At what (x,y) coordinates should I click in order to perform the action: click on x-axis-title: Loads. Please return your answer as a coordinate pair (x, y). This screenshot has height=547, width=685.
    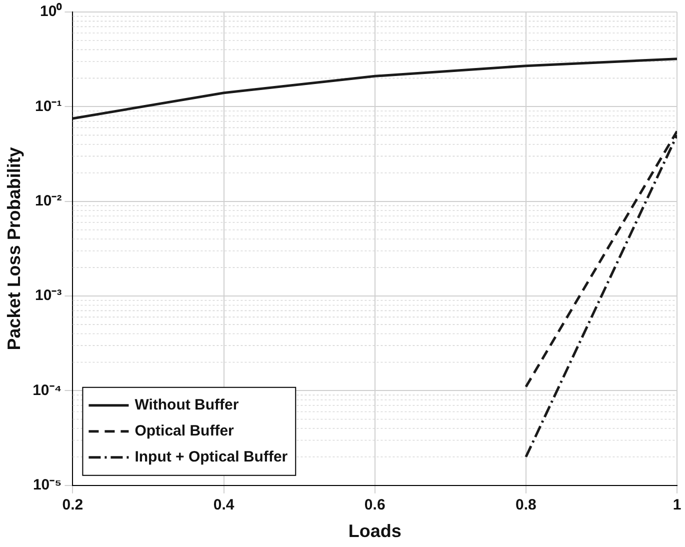
    Looking at the image, I should click on (375, 531).